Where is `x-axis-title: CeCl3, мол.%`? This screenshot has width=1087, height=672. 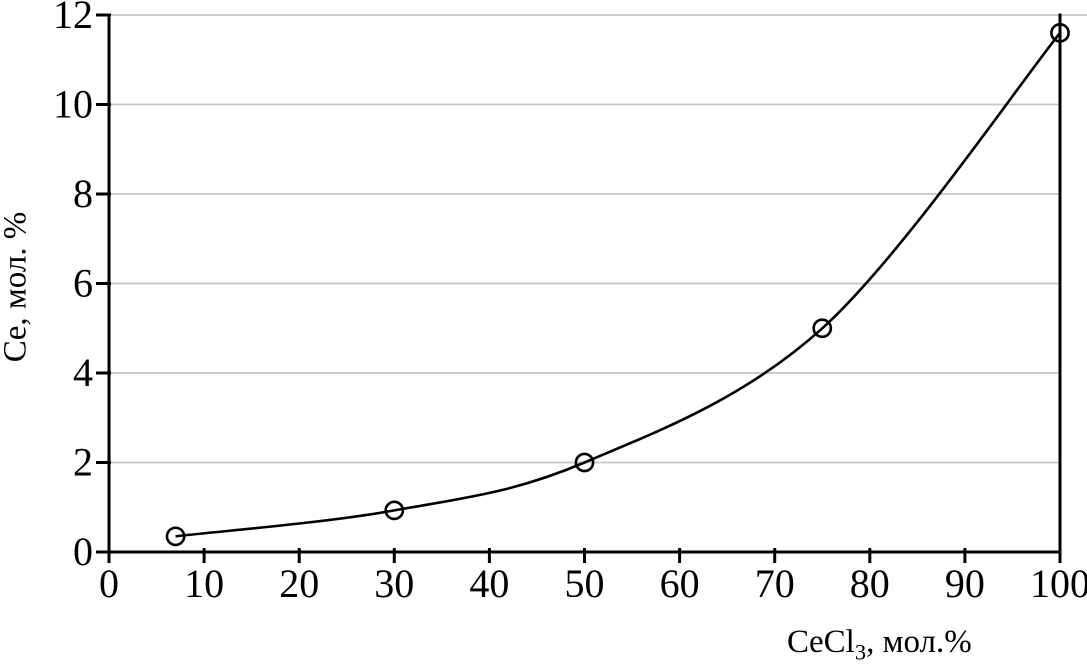 x-axis-title: CeCl3, мол.% is located at coordinates (879, 643).